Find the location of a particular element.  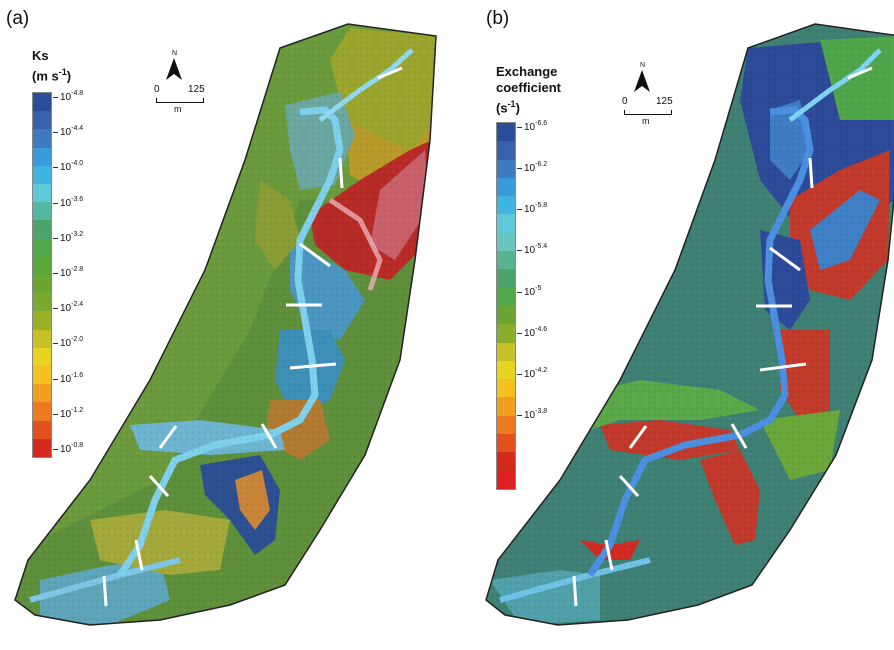

legend-b-title-line2: coefficient is located at coordinates (529, 87).